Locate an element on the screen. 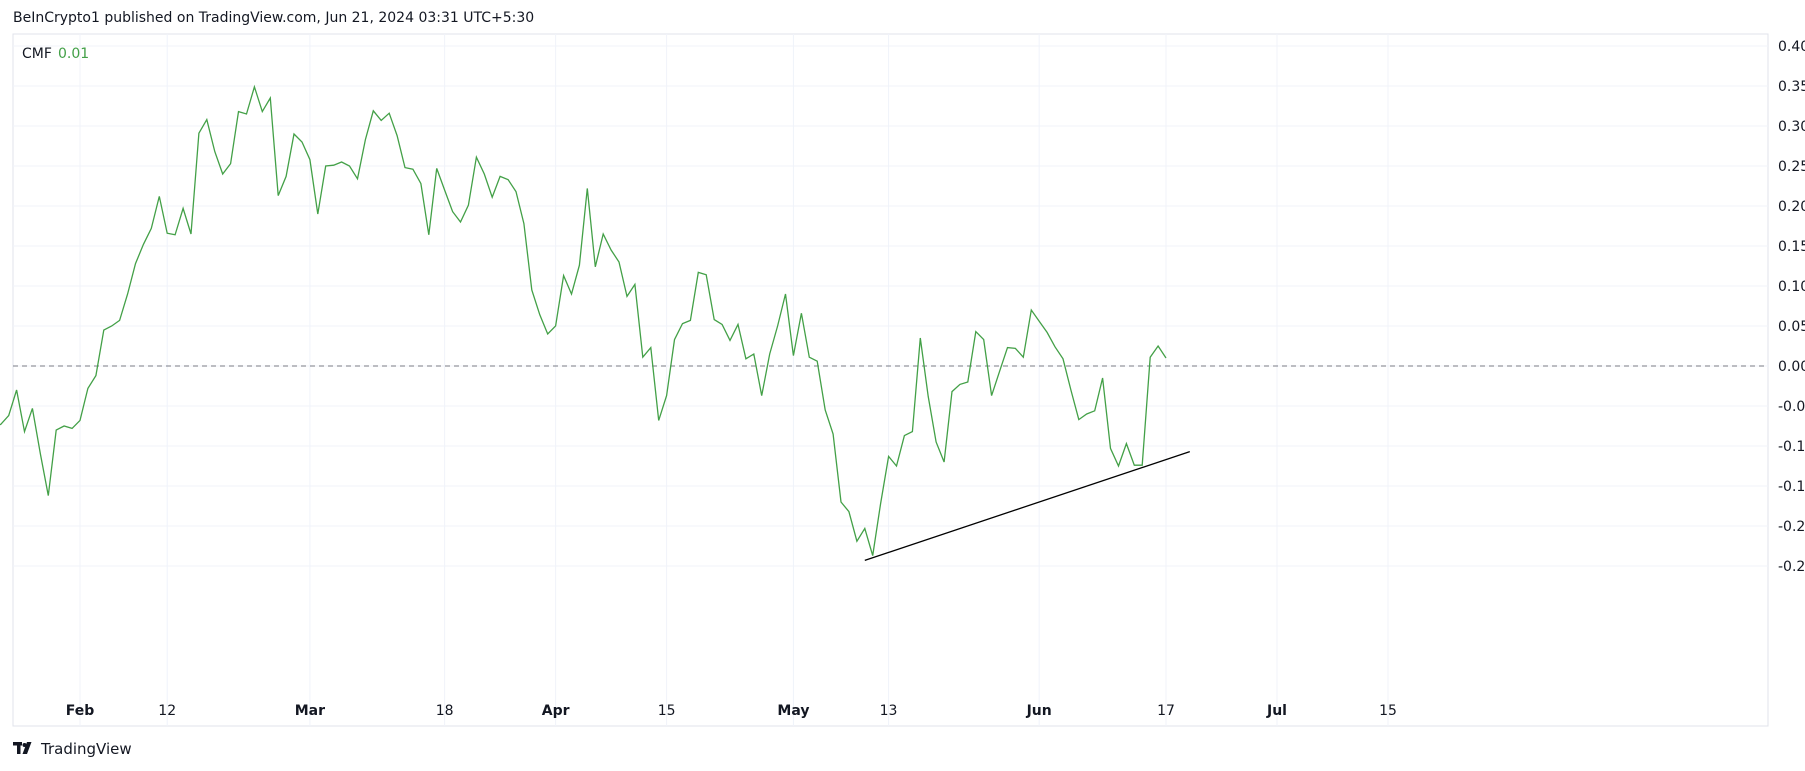 The image size is (1805, 771). x-tick-label: Feb is located at coordinates (80, 711).